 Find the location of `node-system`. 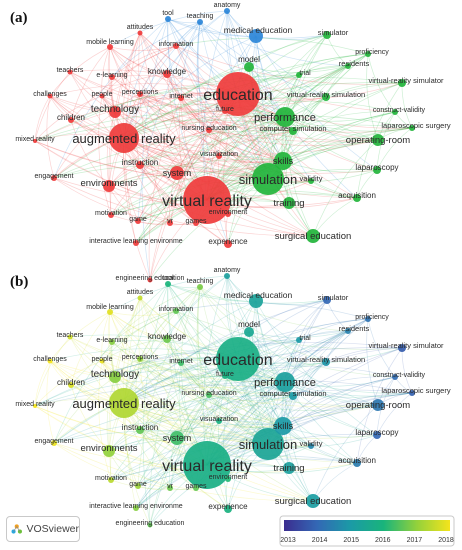

node-system is located at coordinates (177, 173).